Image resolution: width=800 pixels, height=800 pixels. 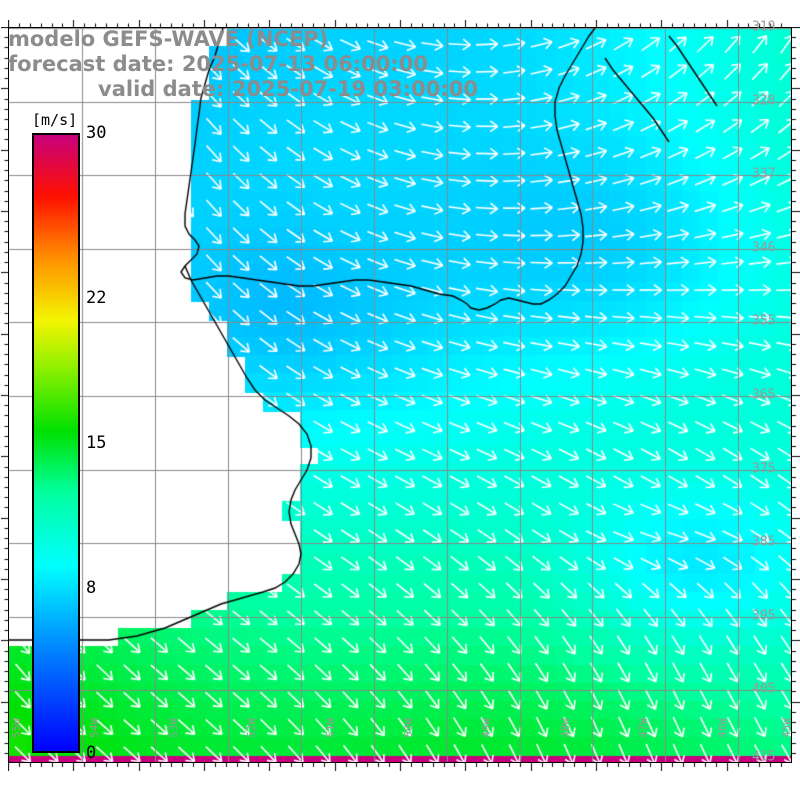 What do you see at coordinates (400, 23) in the screenshot?
I see `axis-ruler-top` at bounding box center [400, 23].